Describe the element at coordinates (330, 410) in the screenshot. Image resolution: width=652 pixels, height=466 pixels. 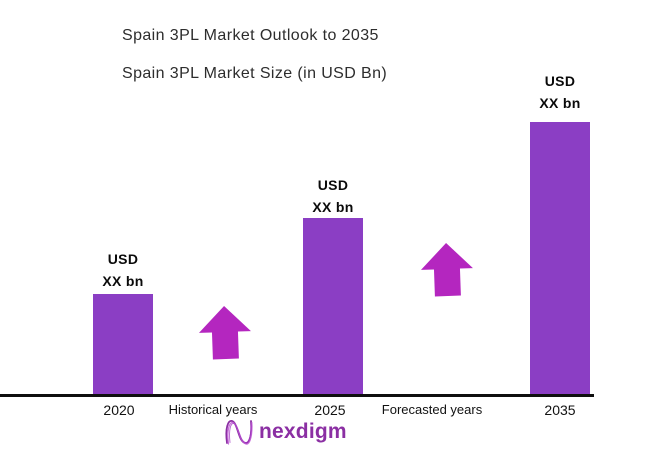
I see `x-axis-label-2025: 2025` at that location.